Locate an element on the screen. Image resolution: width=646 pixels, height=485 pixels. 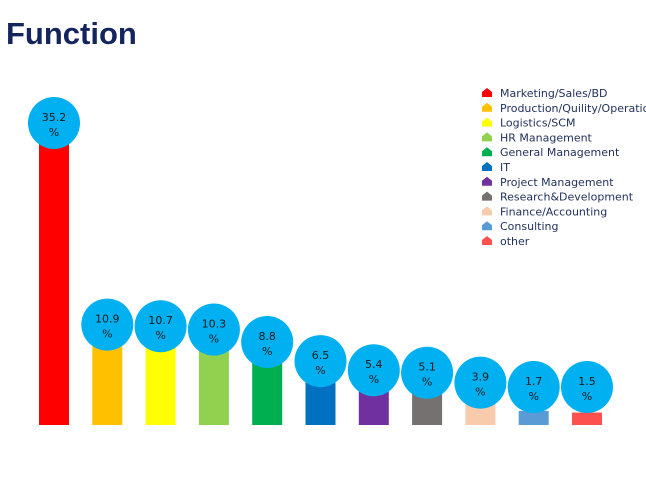
legend-label-3: HR Management is located at coordinates (546, 137).